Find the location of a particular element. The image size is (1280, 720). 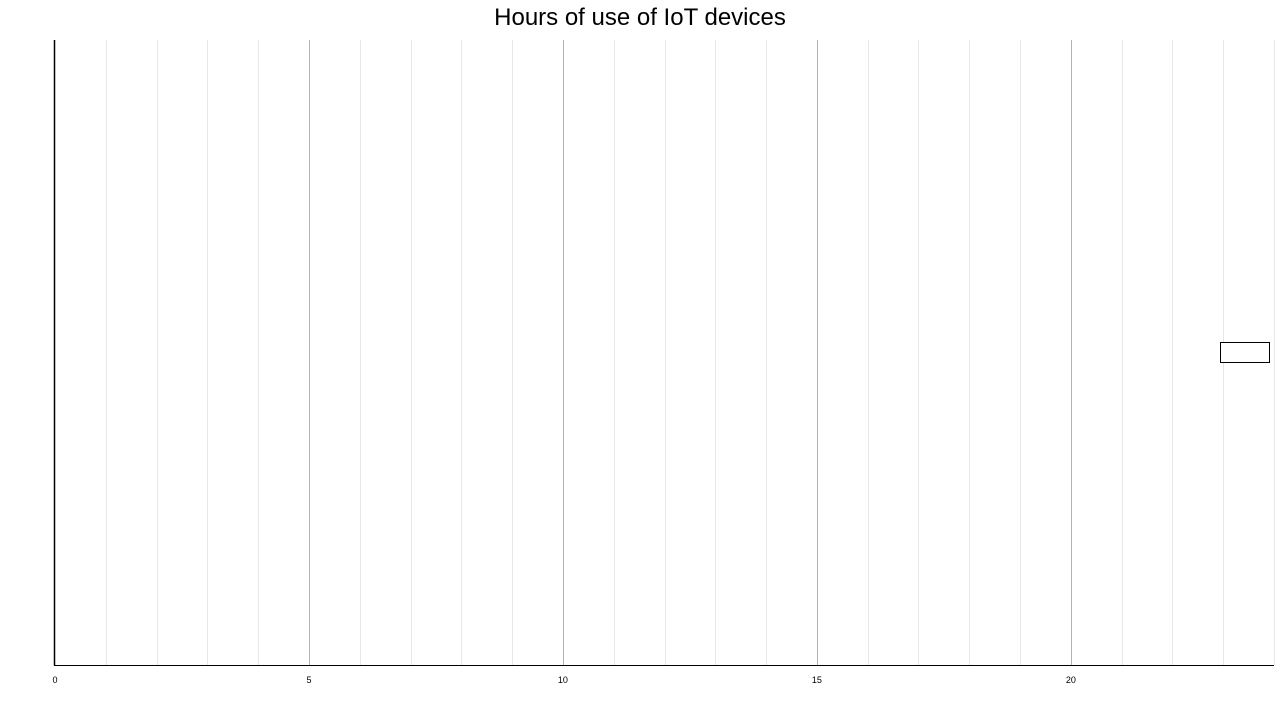

tick-layer: 0 5 10 15 20 is located at coordinates (563, 680).